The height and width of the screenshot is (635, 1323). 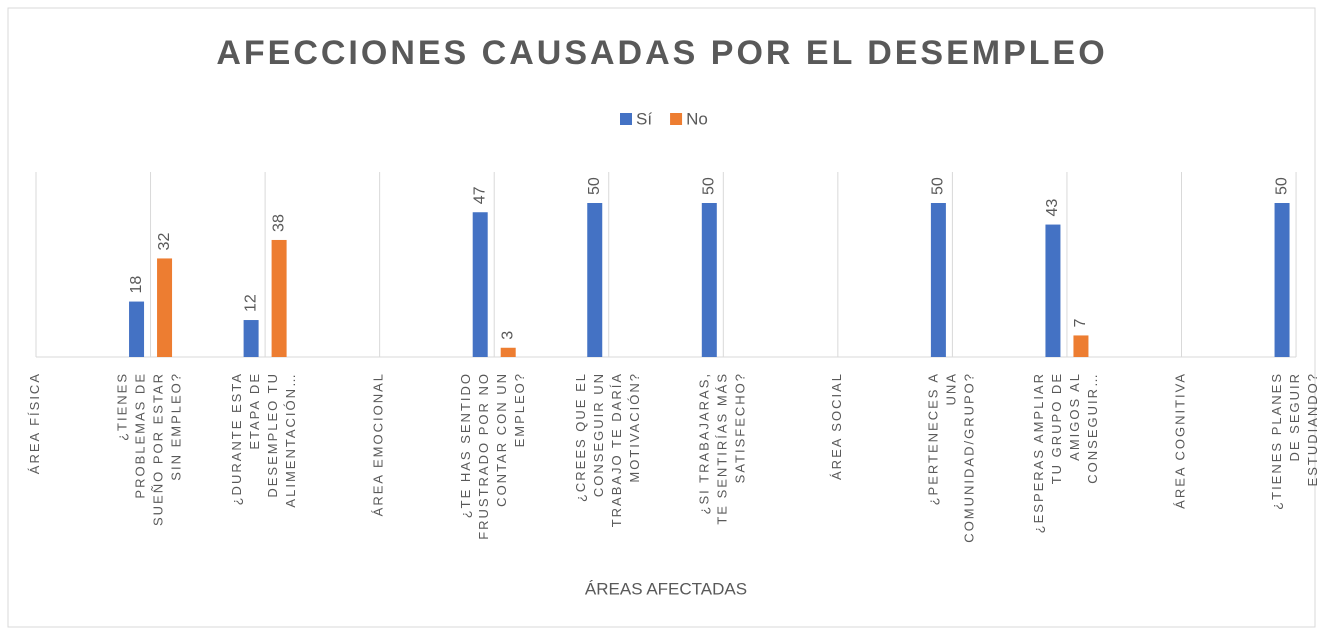 I want to click on x-tick-label: ÁREA SOCIAL, so click(x=836, y=426).